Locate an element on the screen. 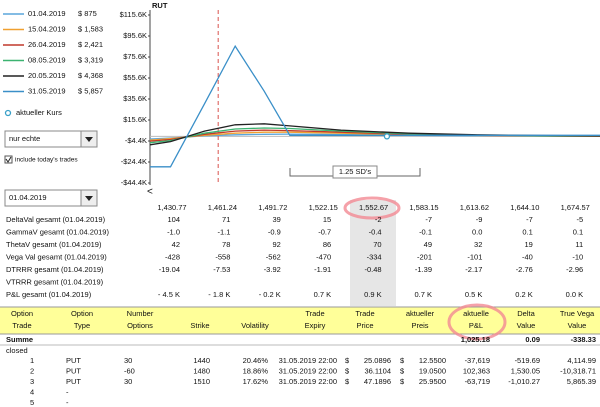 Image resolution: width=600 pixels, height=407 pixels. trade-cell: 17.62% is located at coordinates (256, 381).